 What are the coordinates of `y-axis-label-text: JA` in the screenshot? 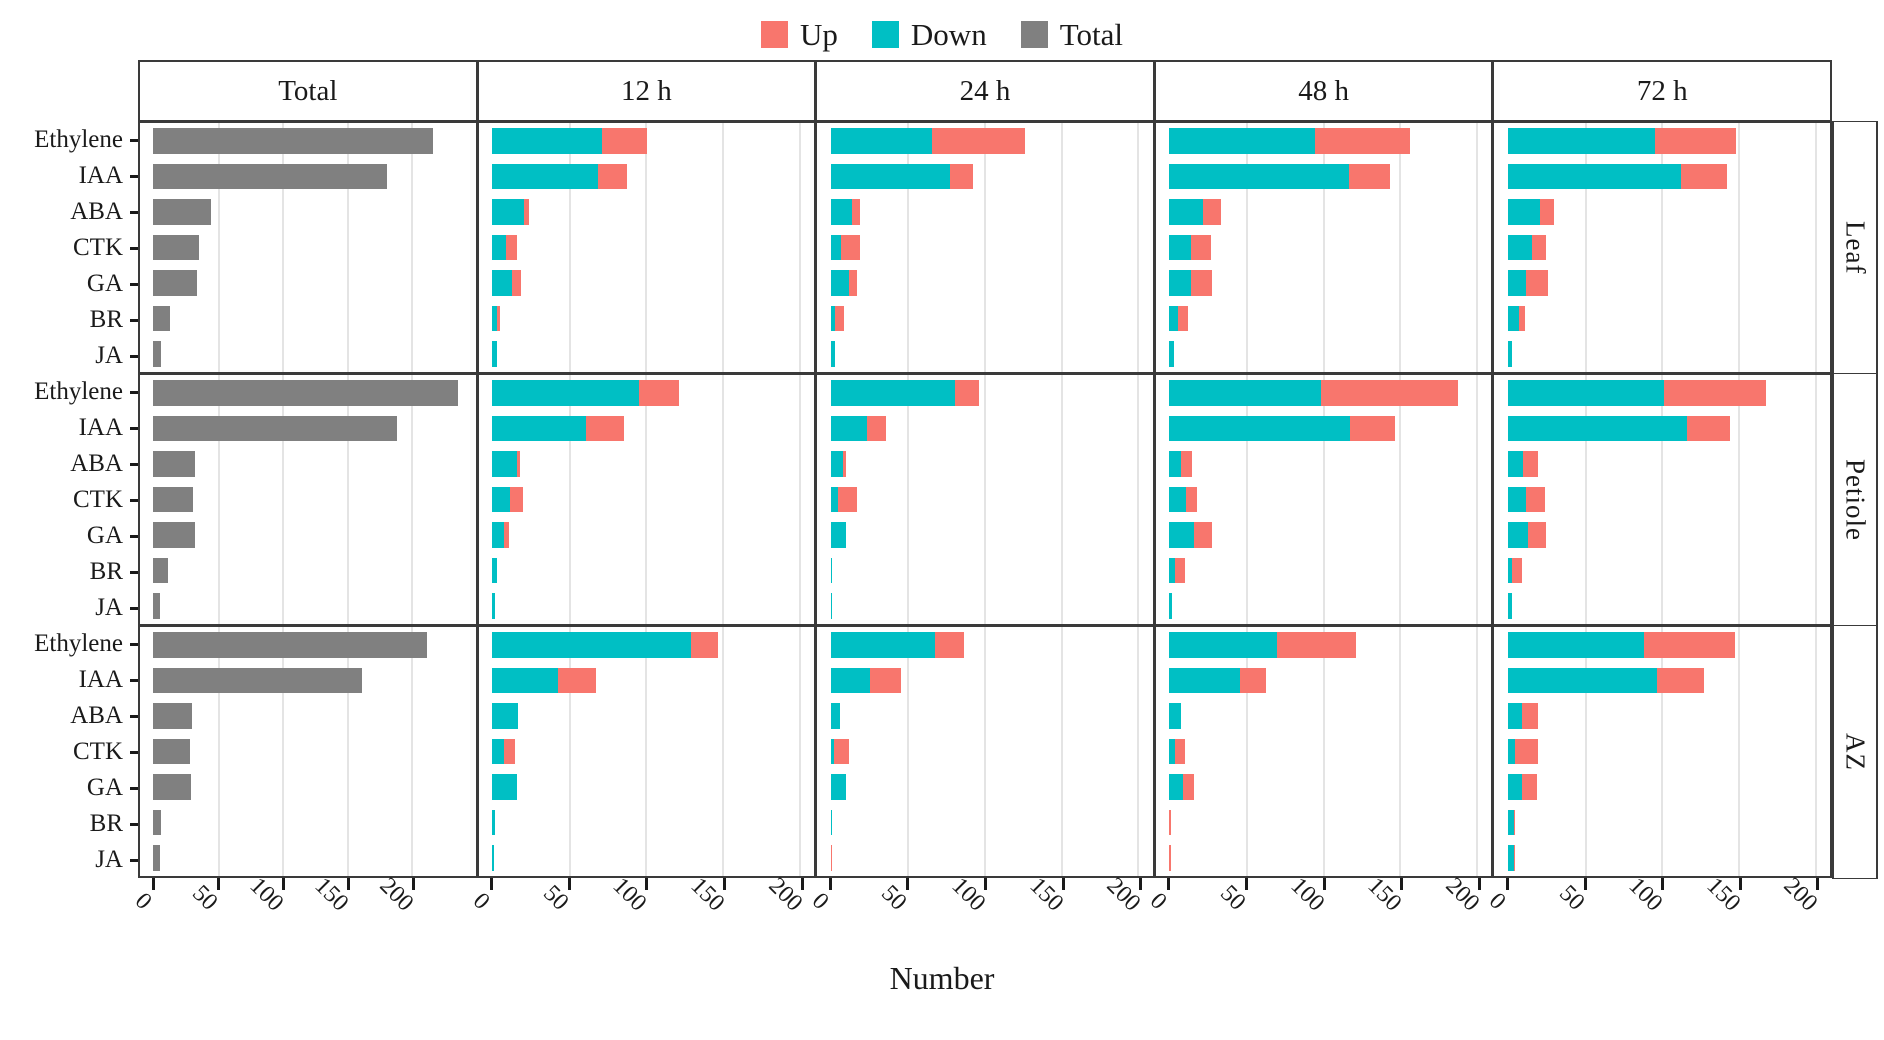 It's located at (109, 859).